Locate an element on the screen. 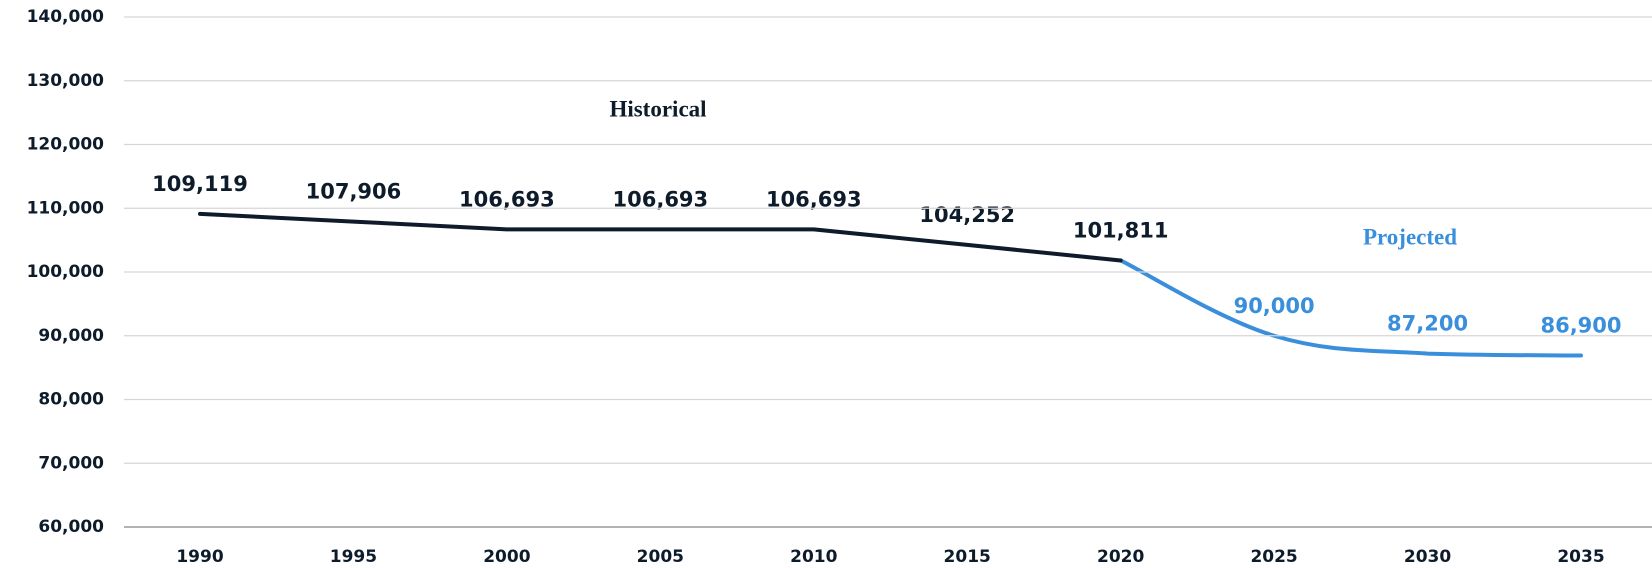 The height and width of the screenshot is (568, 1652). x-tick-label: 2015 is located at coordinates (967, 557).